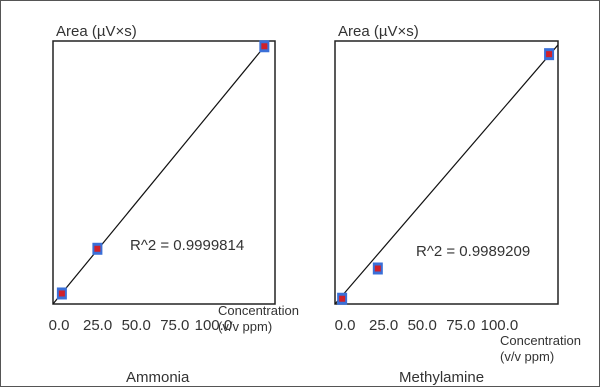 This screenshot has height=388, width=600. What do you see at coordinates (187, 245) in the screenshot?
I see `r-squared-annotation: R^2 = 0.9999814` at bounding box center [187, 245].